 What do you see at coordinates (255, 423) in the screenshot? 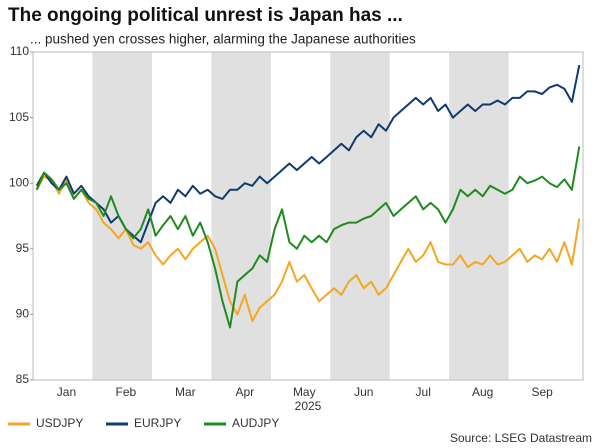
I see `legend-label: AUDJPY` at bounding box center [255, 423].